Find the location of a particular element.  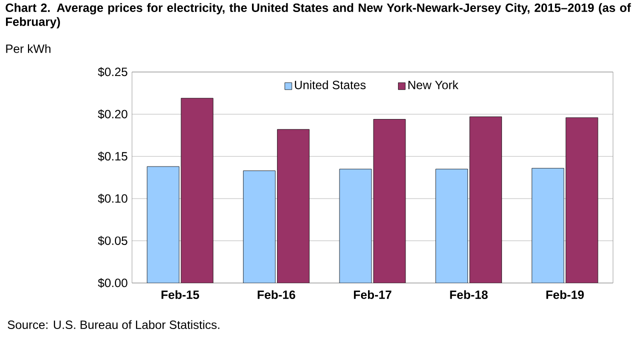

x-tick-label: Feb-18 is located at coordinates (469, 295).